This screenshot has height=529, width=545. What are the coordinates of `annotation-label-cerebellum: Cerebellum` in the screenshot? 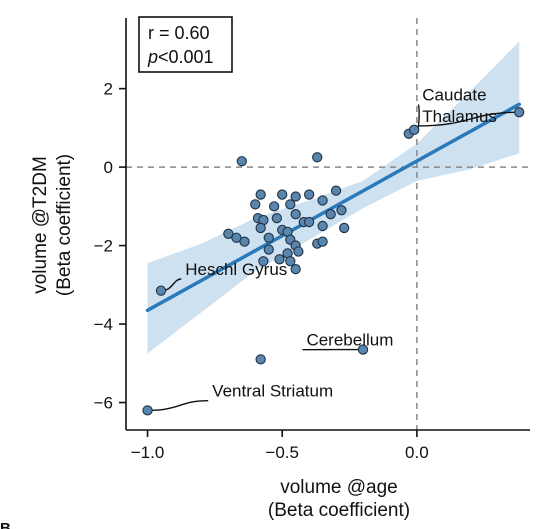 It's located at (349, 340).